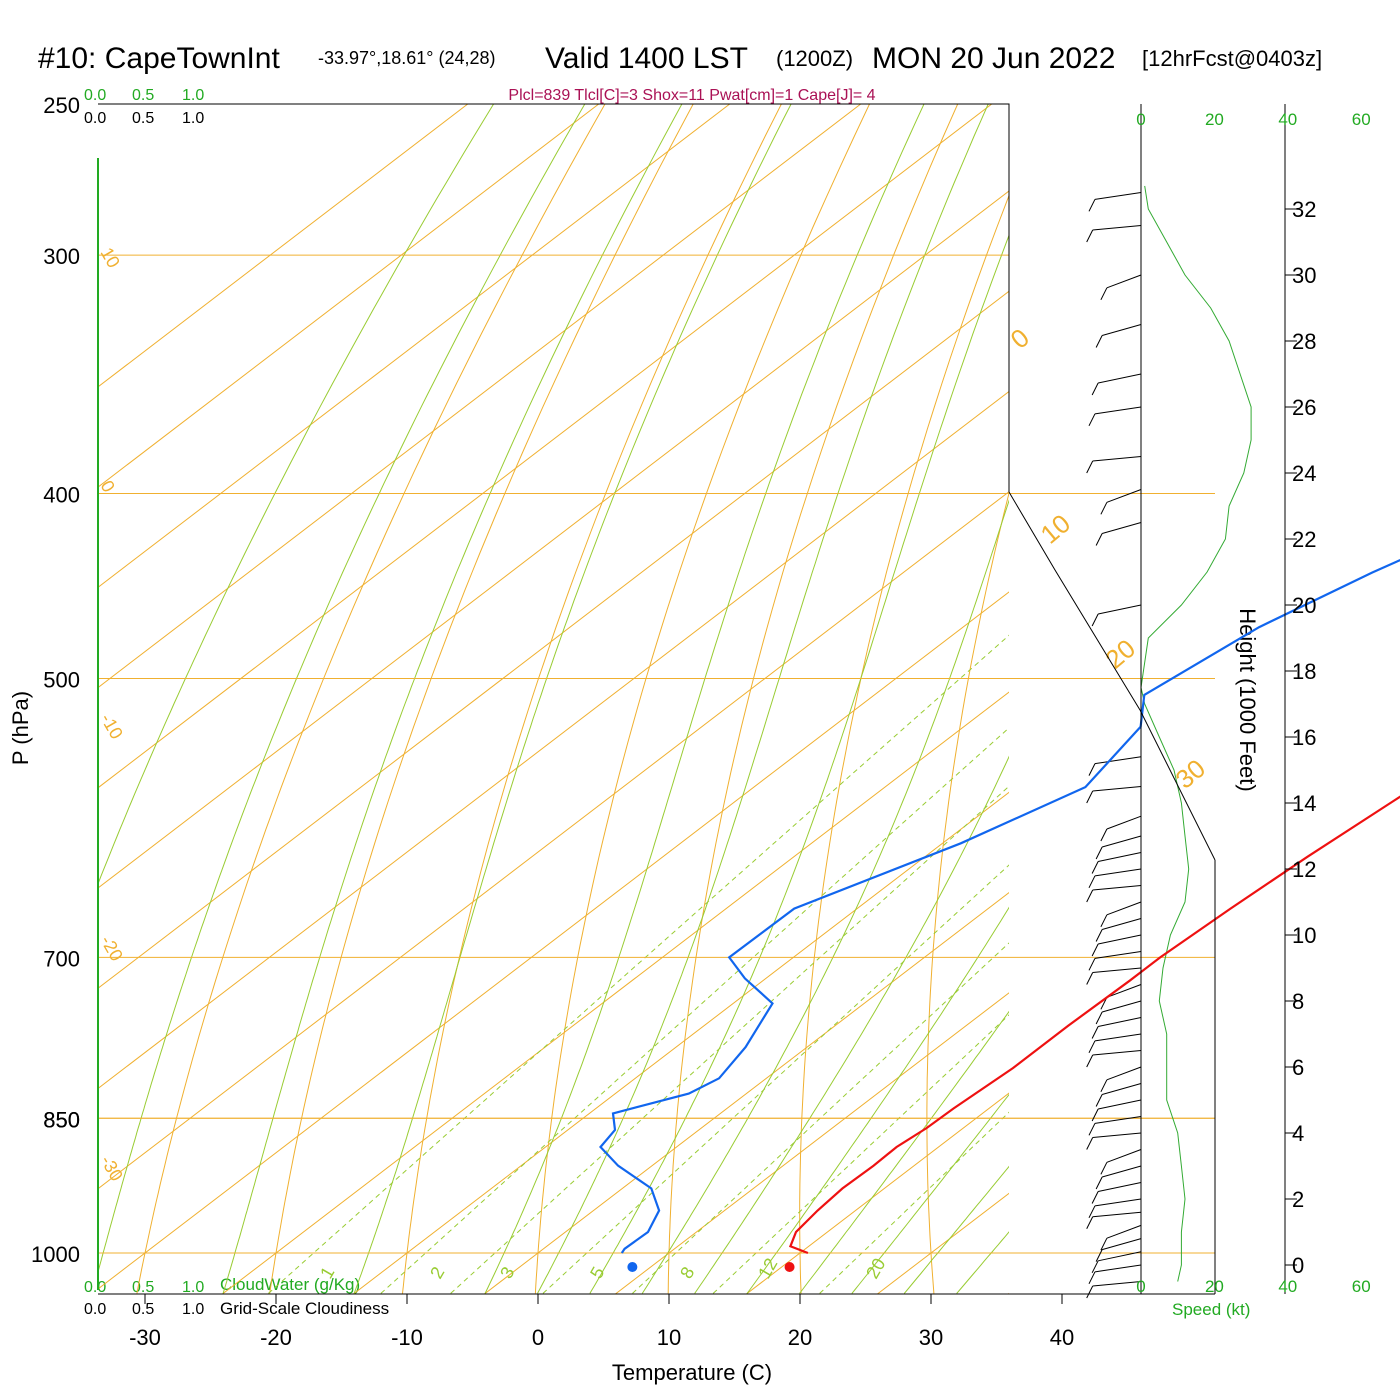 The height and width of the screenshot is (1400, 1400). Describe the element at coordinates (1232, 58) in the screenshot. I see `forecast-label: [12hrFcst@0403z]` at that location.